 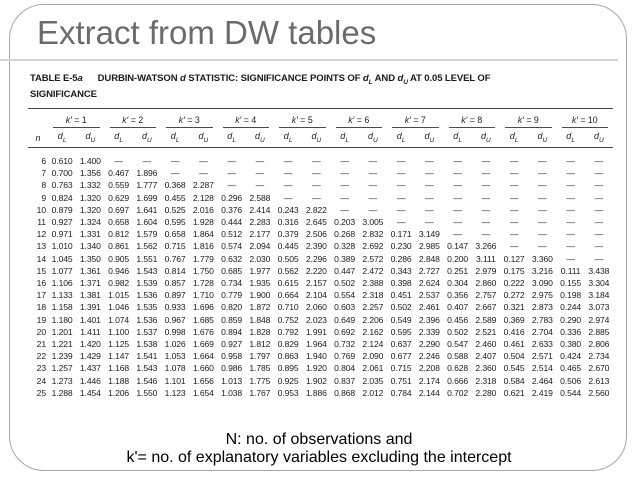 What do you see at coordinates (90, 246) in the screenshot?
I see `value-cell: 1.340` at bounding box center [90, 246].